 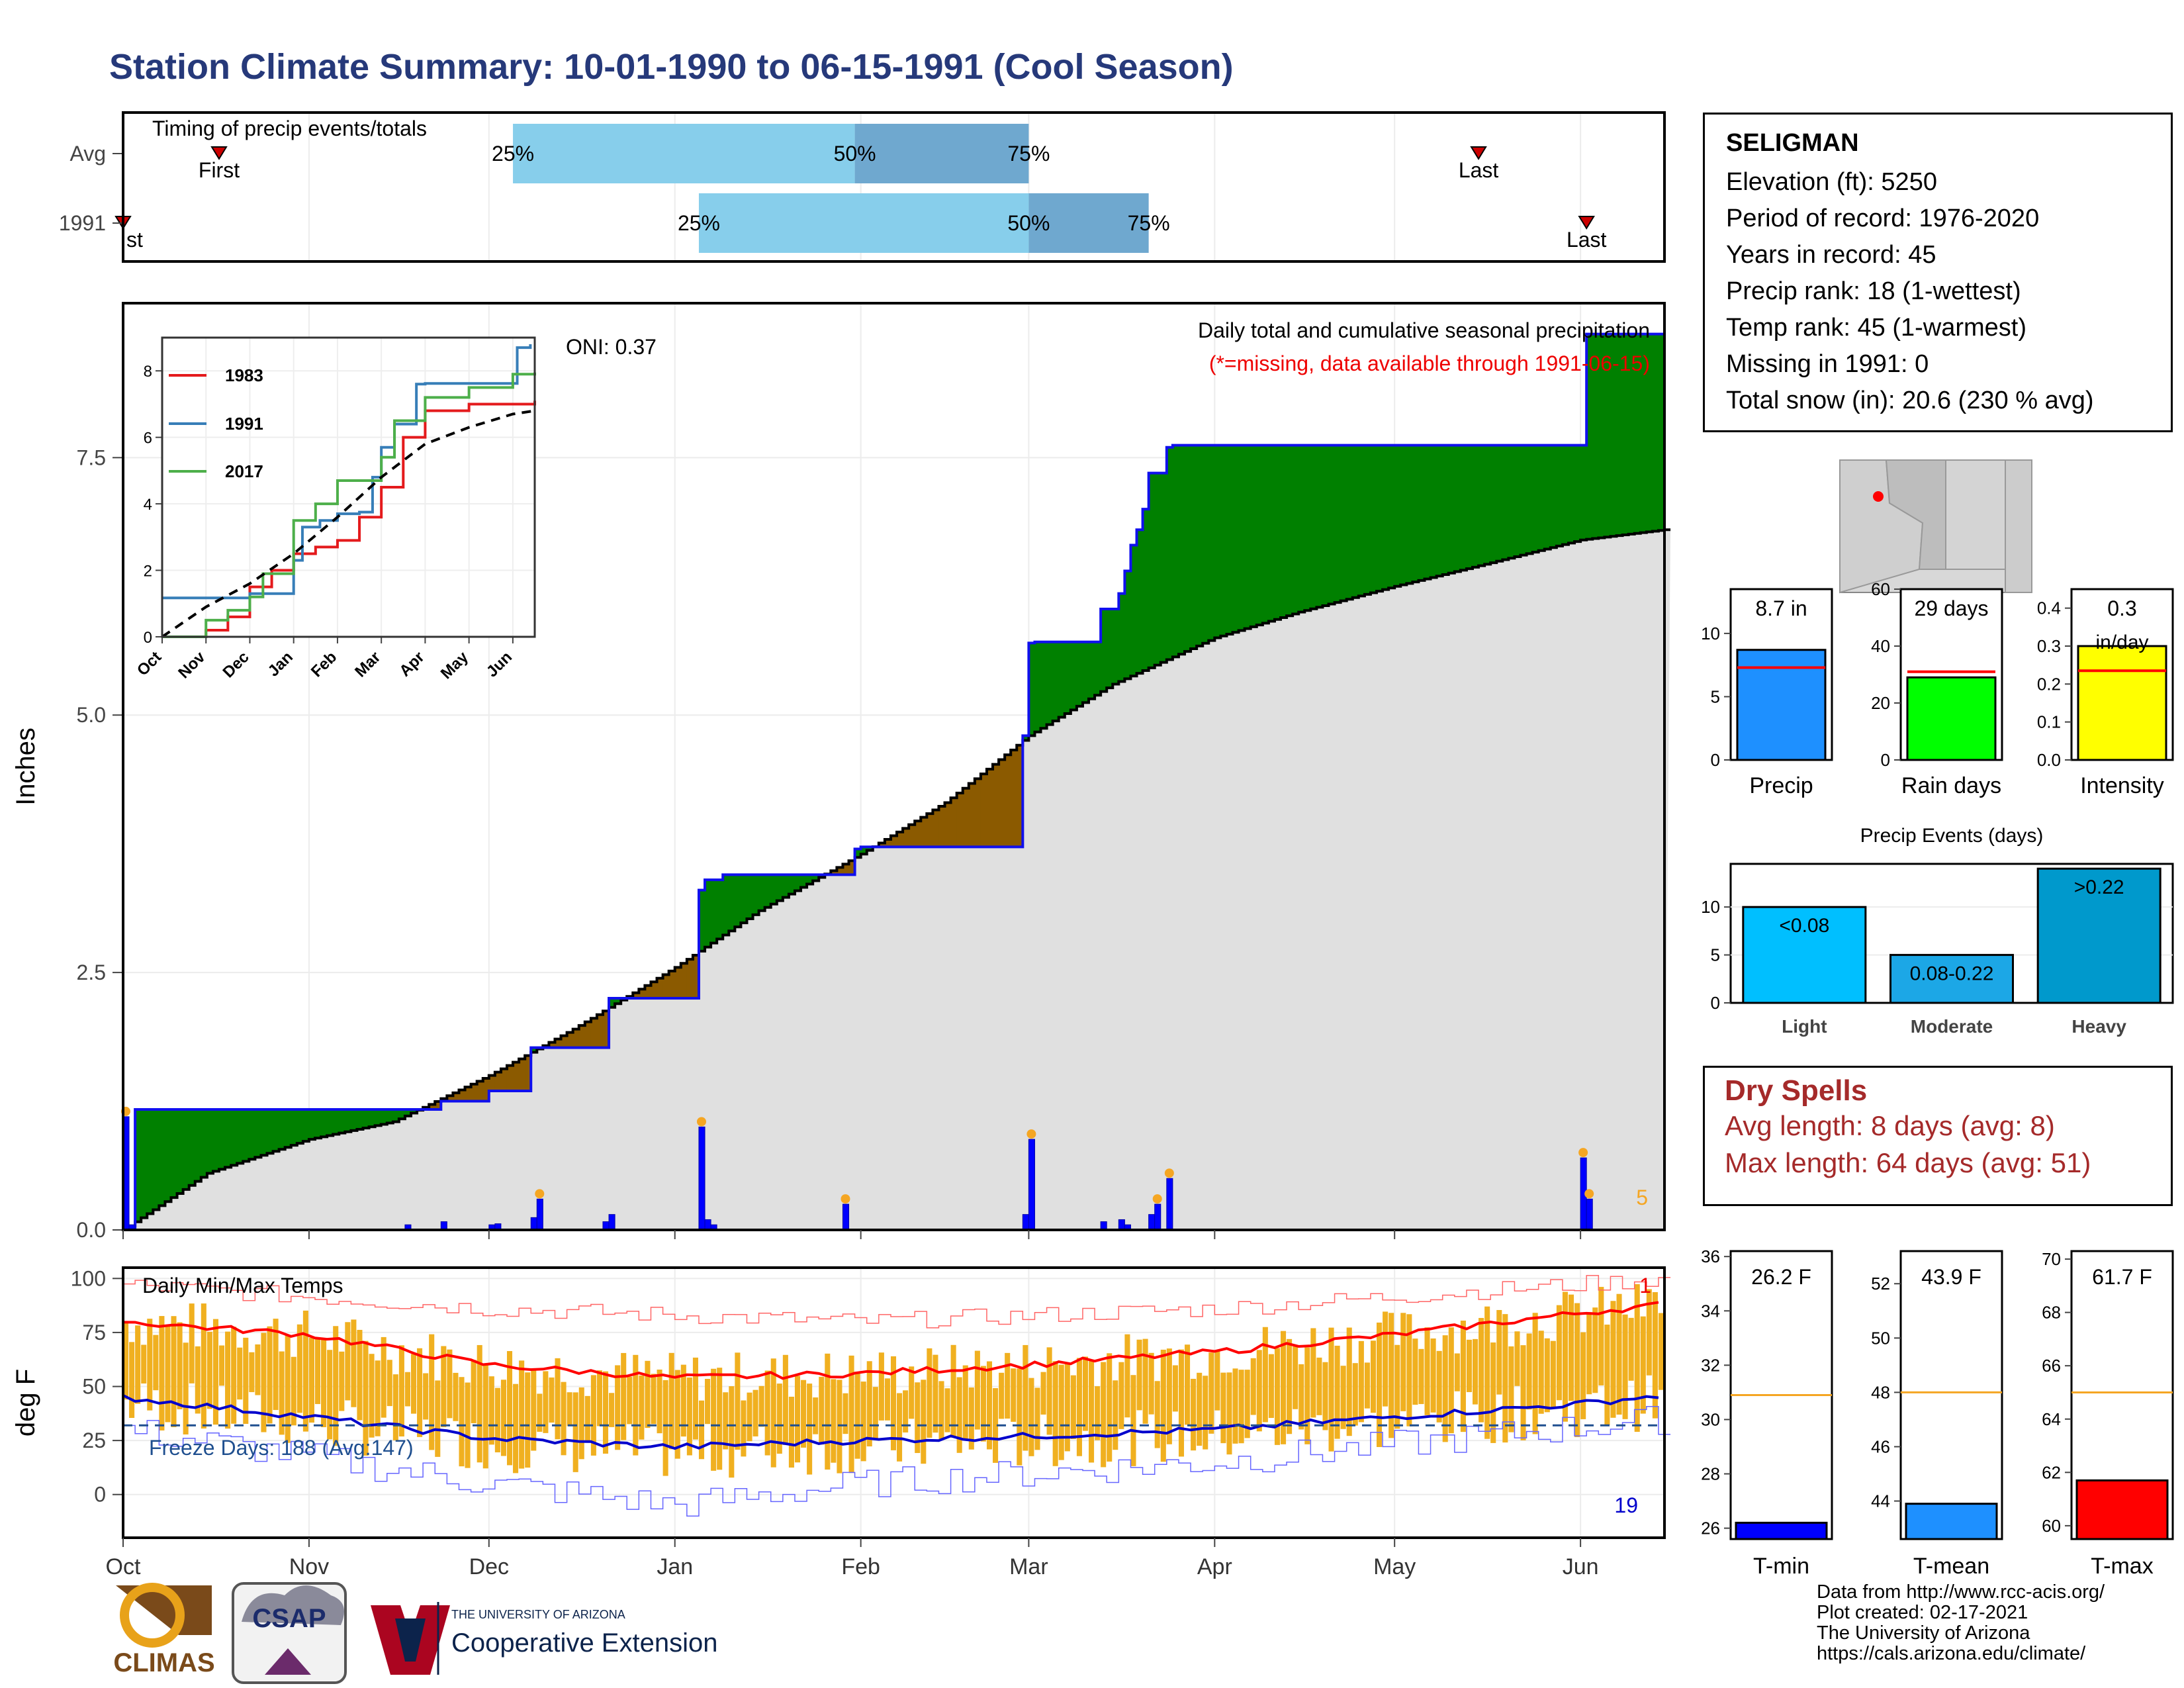 What do you see at coordinates (1642, 1197) in the screenshot?
I see `precip-corner-count: 5` at bounding box center [1642, 1197].